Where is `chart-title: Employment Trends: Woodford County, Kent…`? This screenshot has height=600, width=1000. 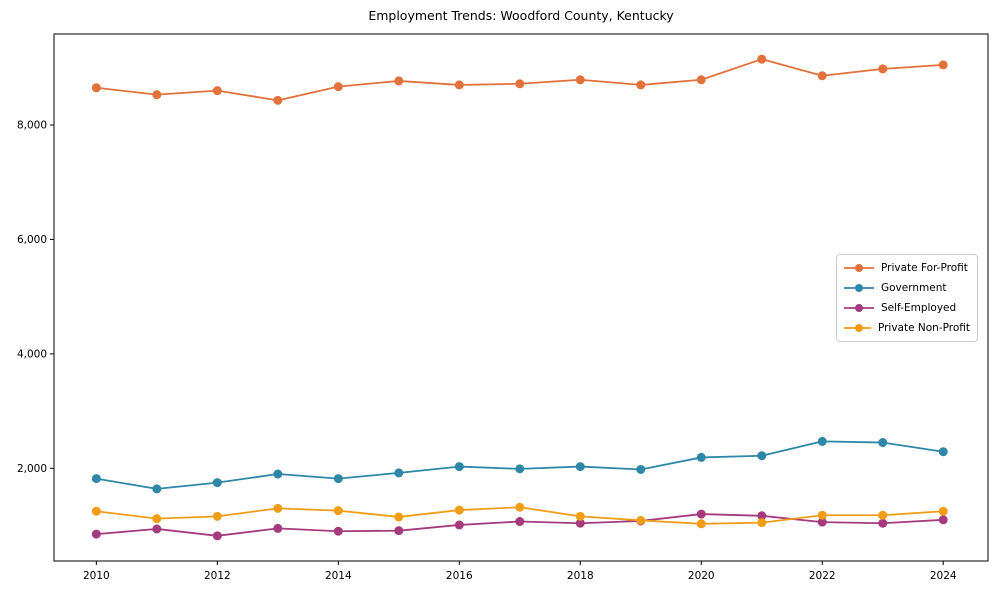
chart-title: Employment Trends: Woodford County, Kent… is located at coordinates (521, 15).